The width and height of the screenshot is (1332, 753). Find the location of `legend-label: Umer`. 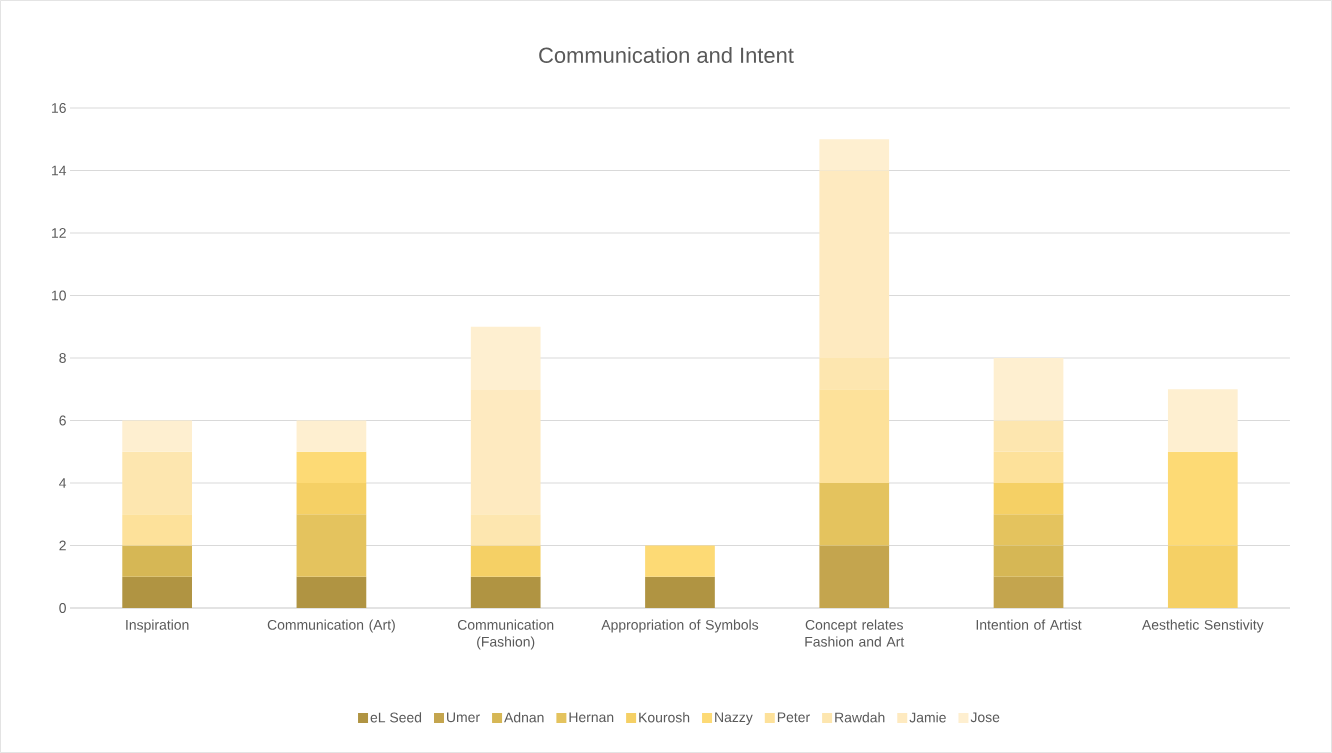

legend-label: Umer is located at coordinates (463, 717).